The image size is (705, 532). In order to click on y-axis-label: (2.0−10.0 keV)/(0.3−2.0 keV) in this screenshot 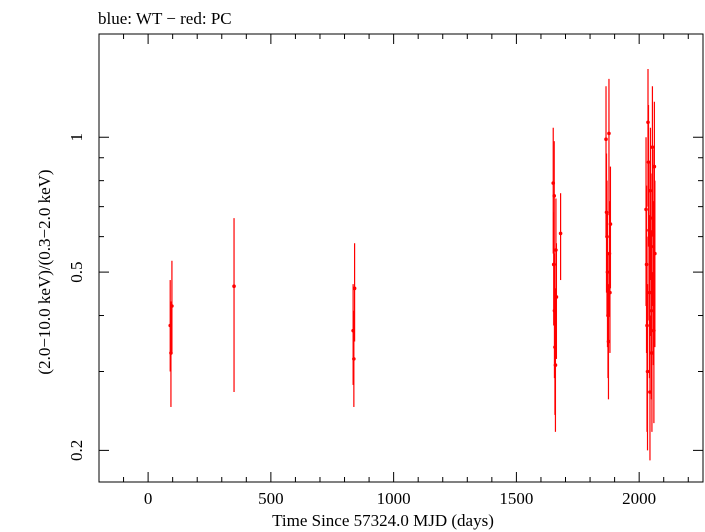, I will do `click(44, 271)`.